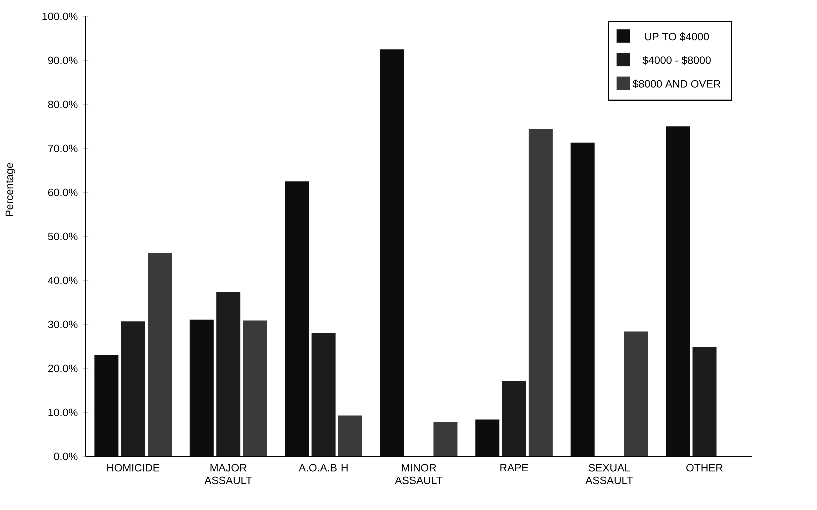 This screenshot has width=817, height=510. What do you see at coordinates (63, 280) in the screenshot?
I see `y-tick-label: 40.0%` at bounding box center [63, 280].